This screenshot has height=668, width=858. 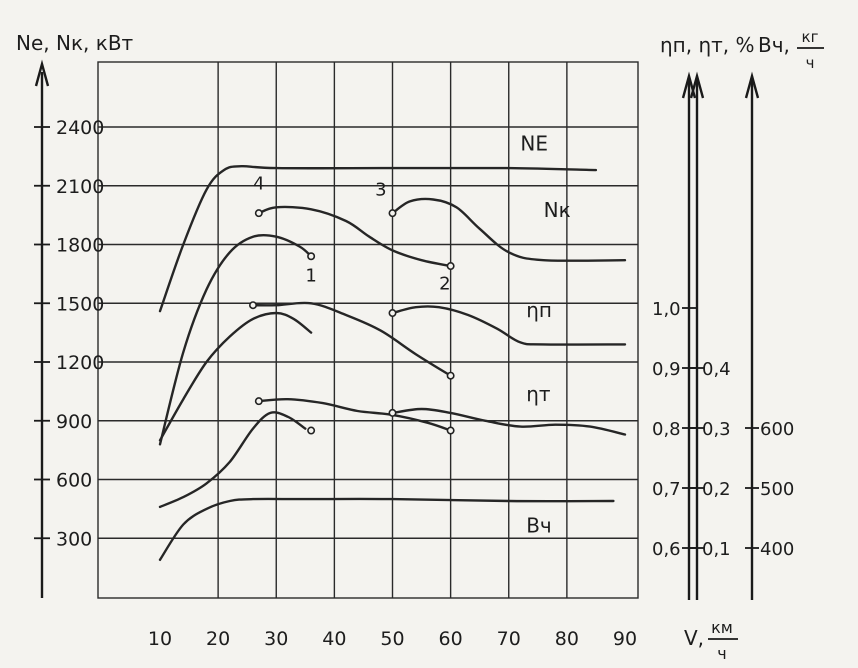 I want to click on left-tick-label: 600, so click(x=74, y=481).